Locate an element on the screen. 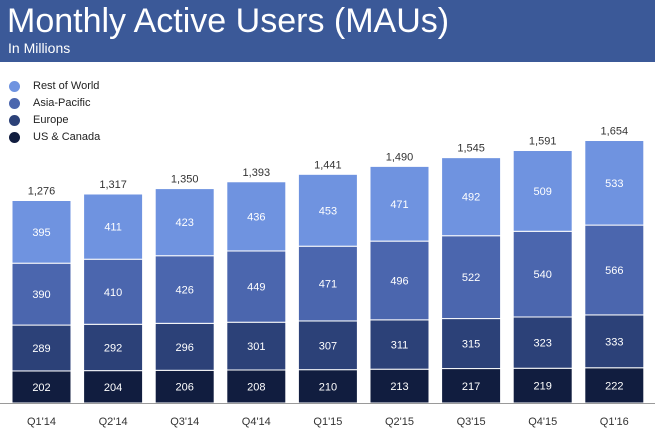  data-label: 333 is located at coordinates (614, 342).